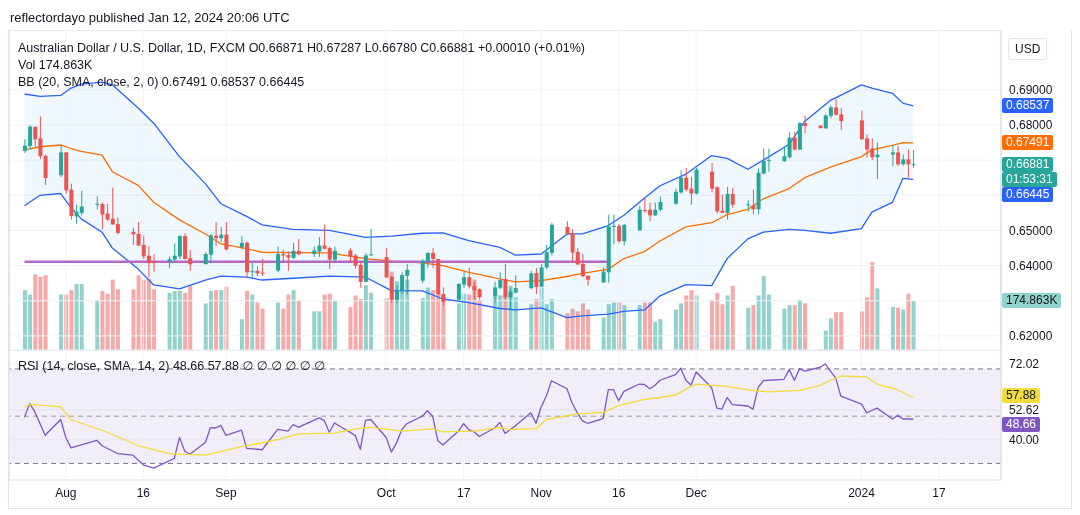 This screenshot has width=1080, height=515. I want to click on x-tick-label: 2024, so click(862, 492).